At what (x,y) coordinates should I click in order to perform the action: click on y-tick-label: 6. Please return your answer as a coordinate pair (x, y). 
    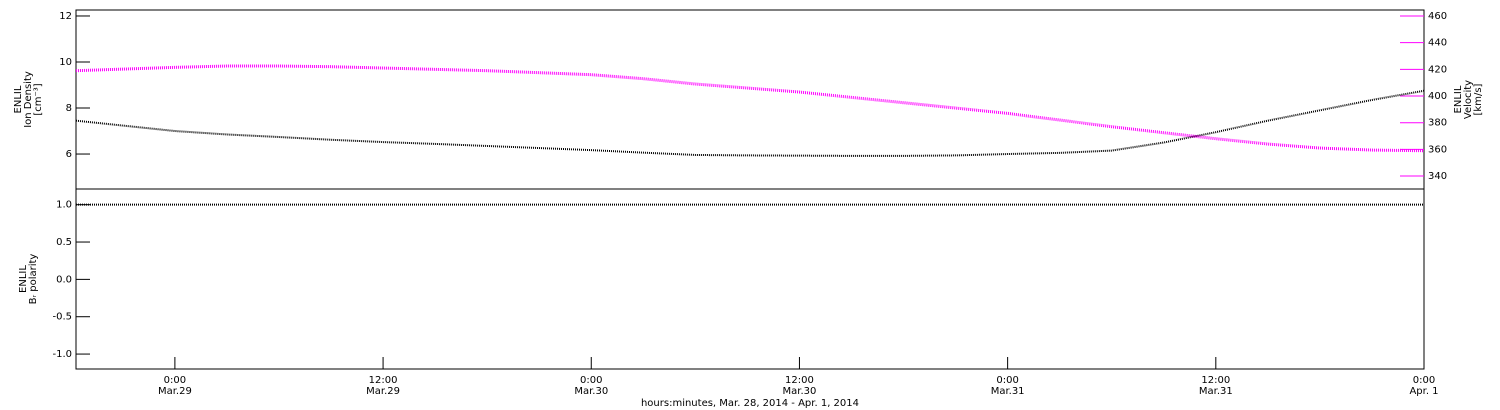
    Looking at the image, I should click on (69, 154).